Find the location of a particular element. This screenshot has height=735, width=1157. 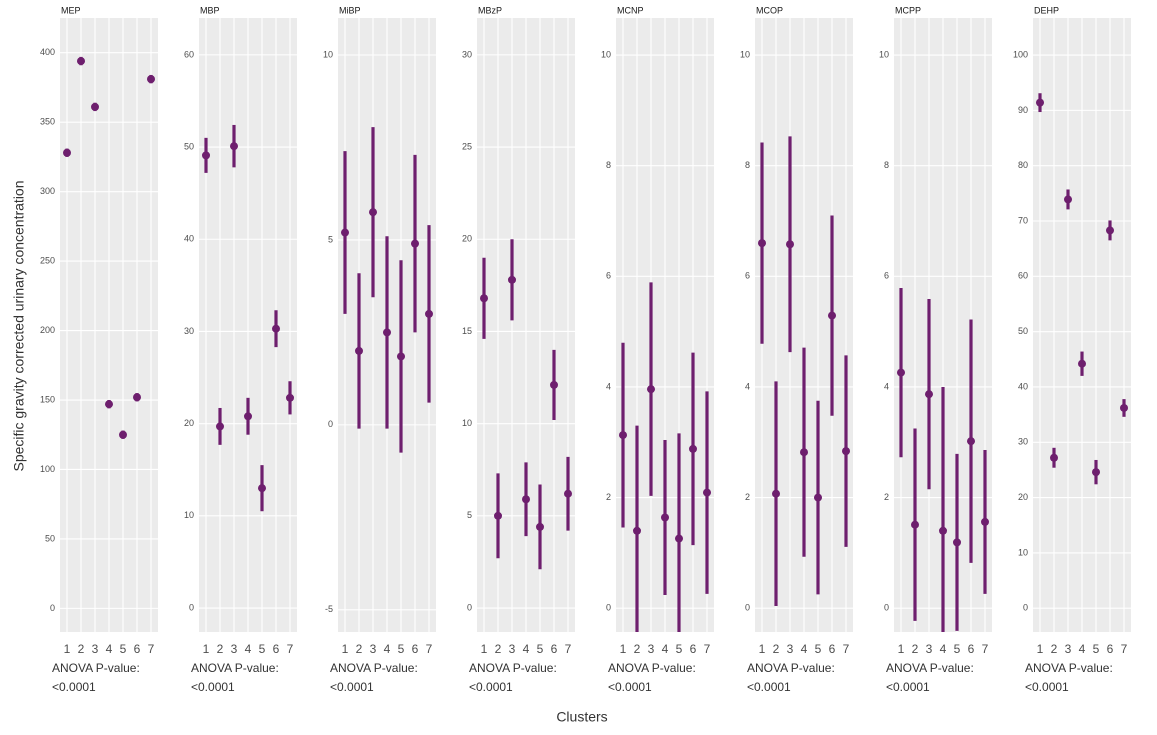

y-tick-label: 8 is located at coordinates (608, 165).